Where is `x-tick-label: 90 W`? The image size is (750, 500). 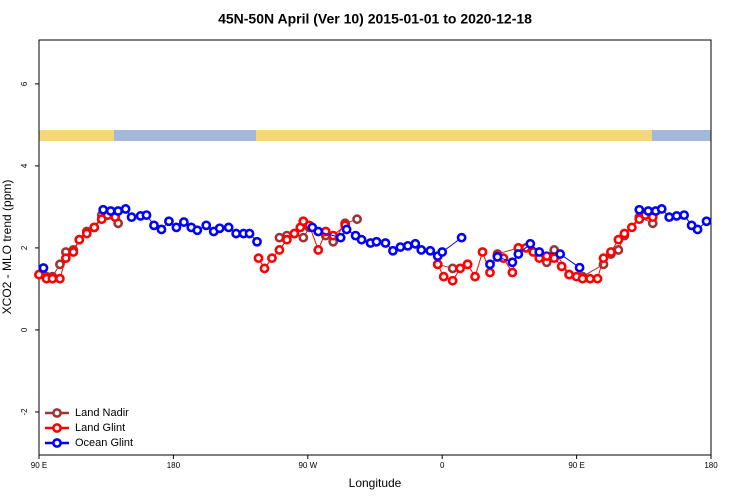 x-tick-label: 90 W is located at coordinates (307, 465).